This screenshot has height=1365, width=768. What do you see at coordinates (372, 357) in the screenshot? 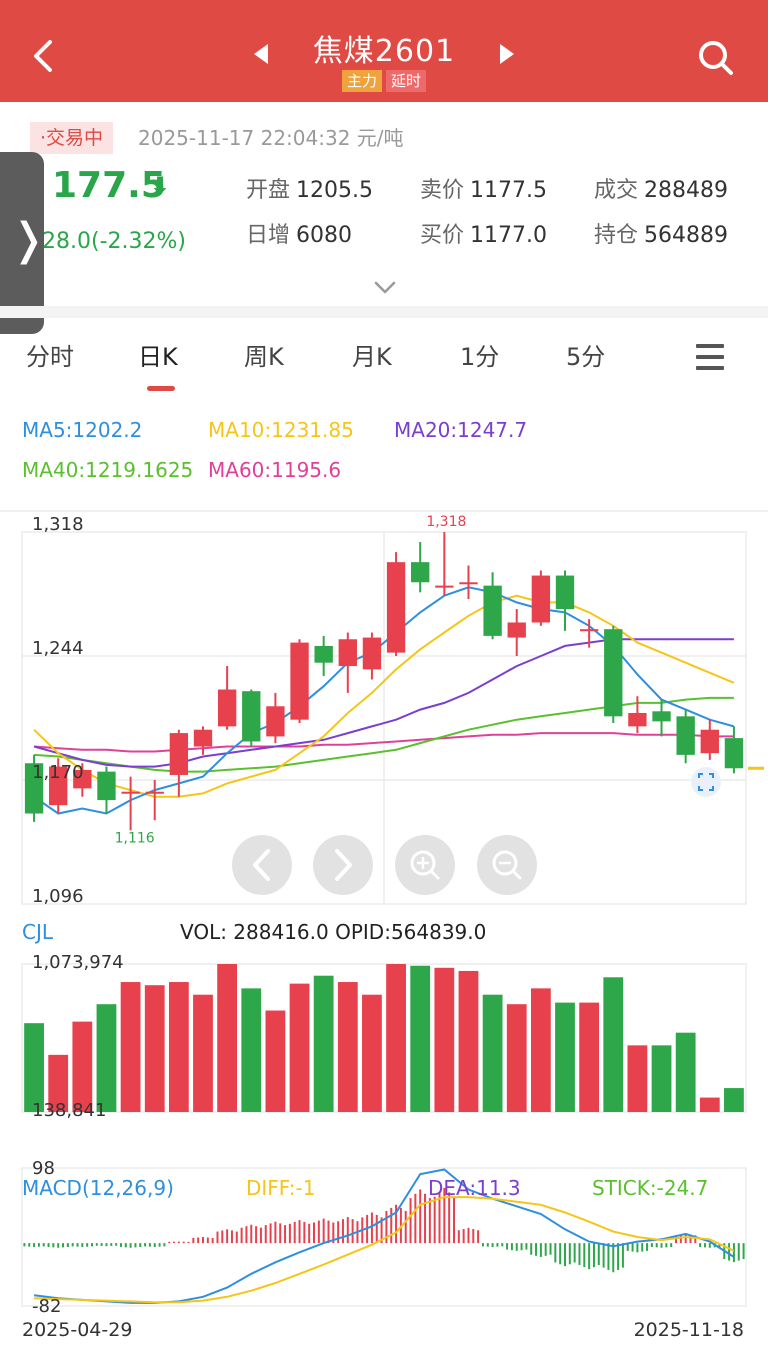
I see `tab-monthly-k: 月K` at bounding box center [372, 357].